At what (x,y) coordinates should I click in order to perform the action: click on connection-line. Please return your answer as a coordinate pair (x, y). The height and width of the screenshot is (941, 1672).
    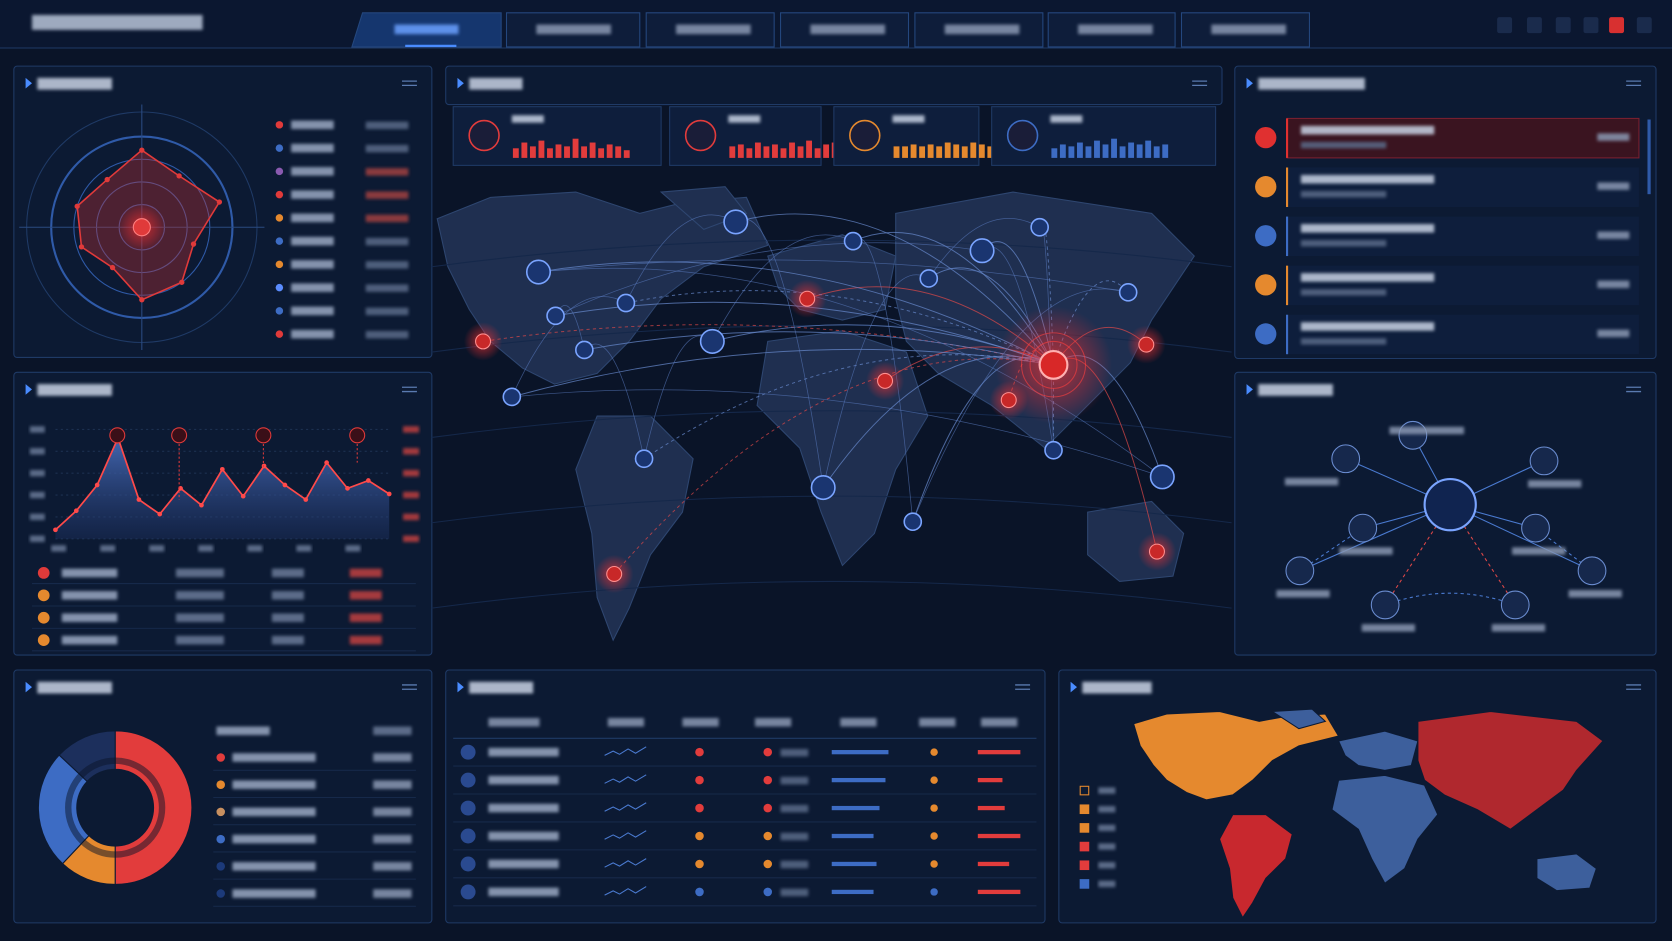
    Looking at the image, I should click on (894, 289).